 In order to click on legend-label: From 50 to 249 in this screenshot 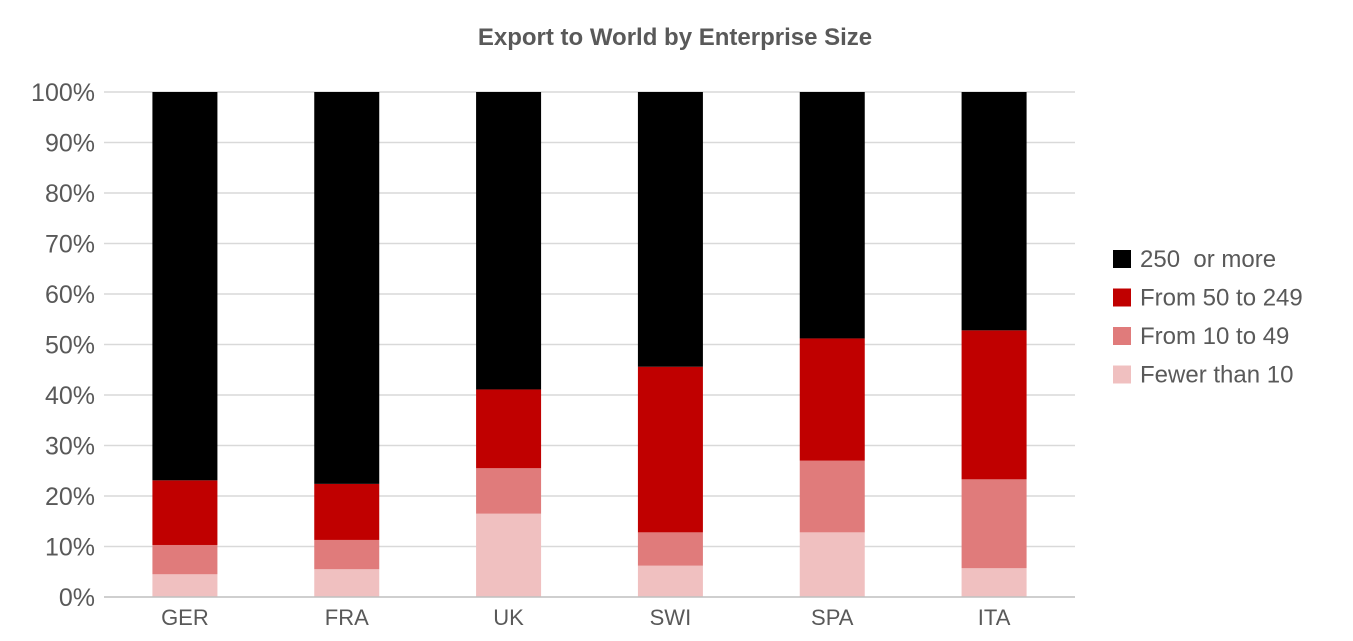, I will do `click(1221, 298)`.